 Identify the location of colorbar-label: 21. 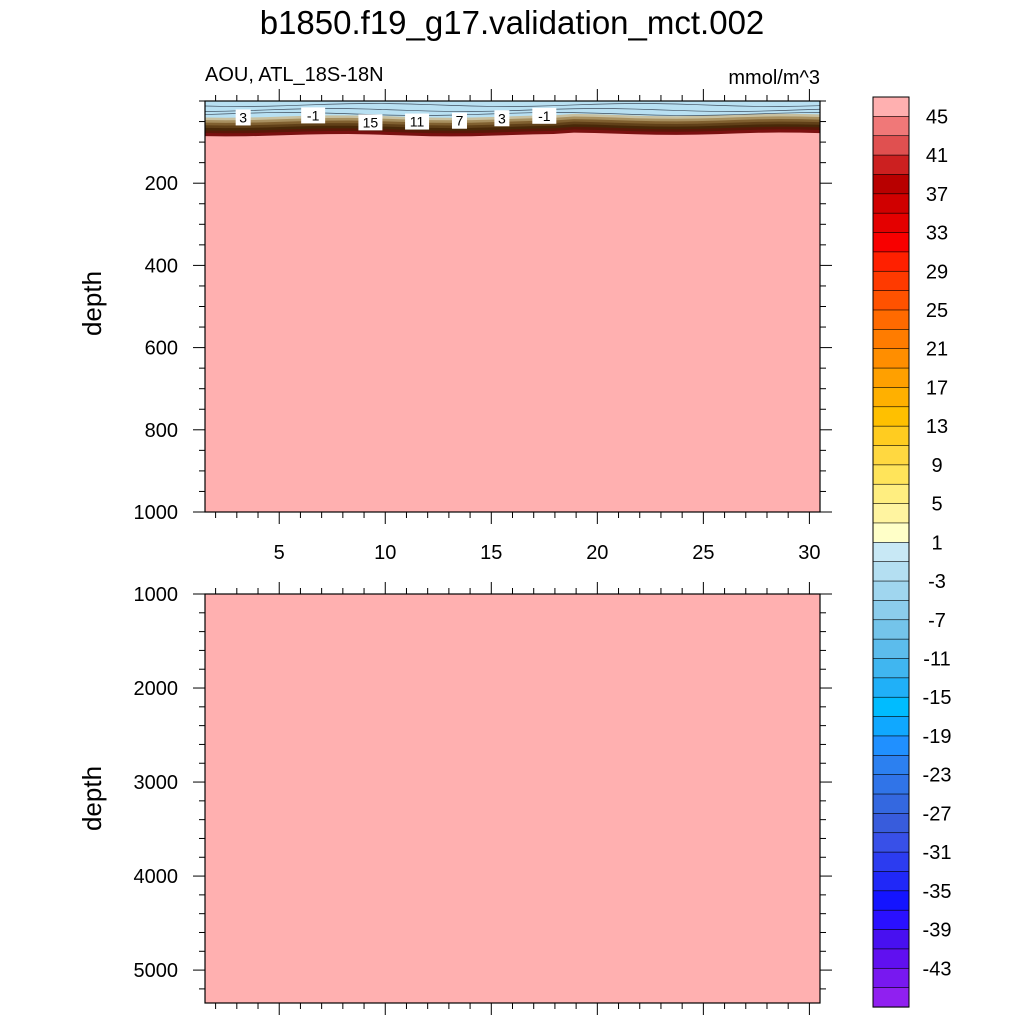
(937, 350).